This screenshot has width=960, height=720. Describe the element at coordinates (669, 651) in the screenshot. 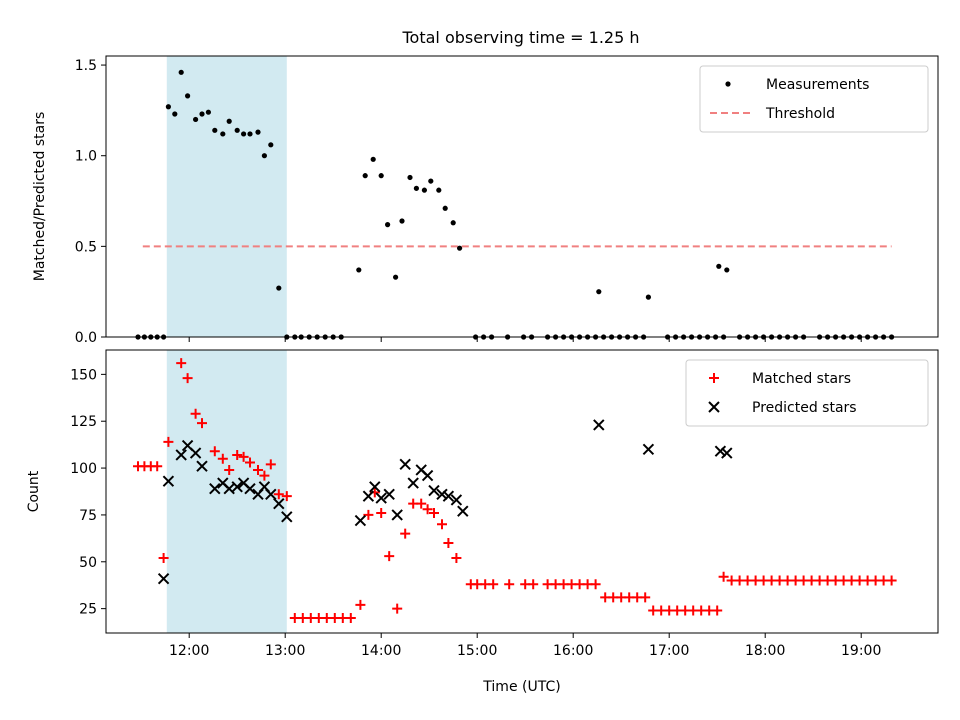

I see `x-tick-label: 17:00` at that location.